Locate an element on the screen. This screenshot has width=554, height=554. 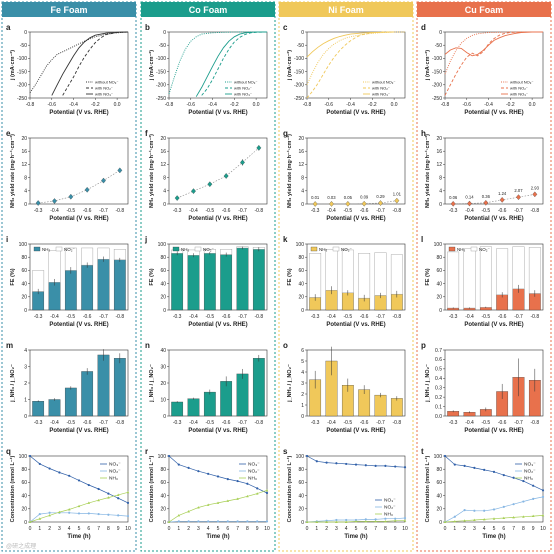
panel-letter: r is located at coordinates (146, 451).